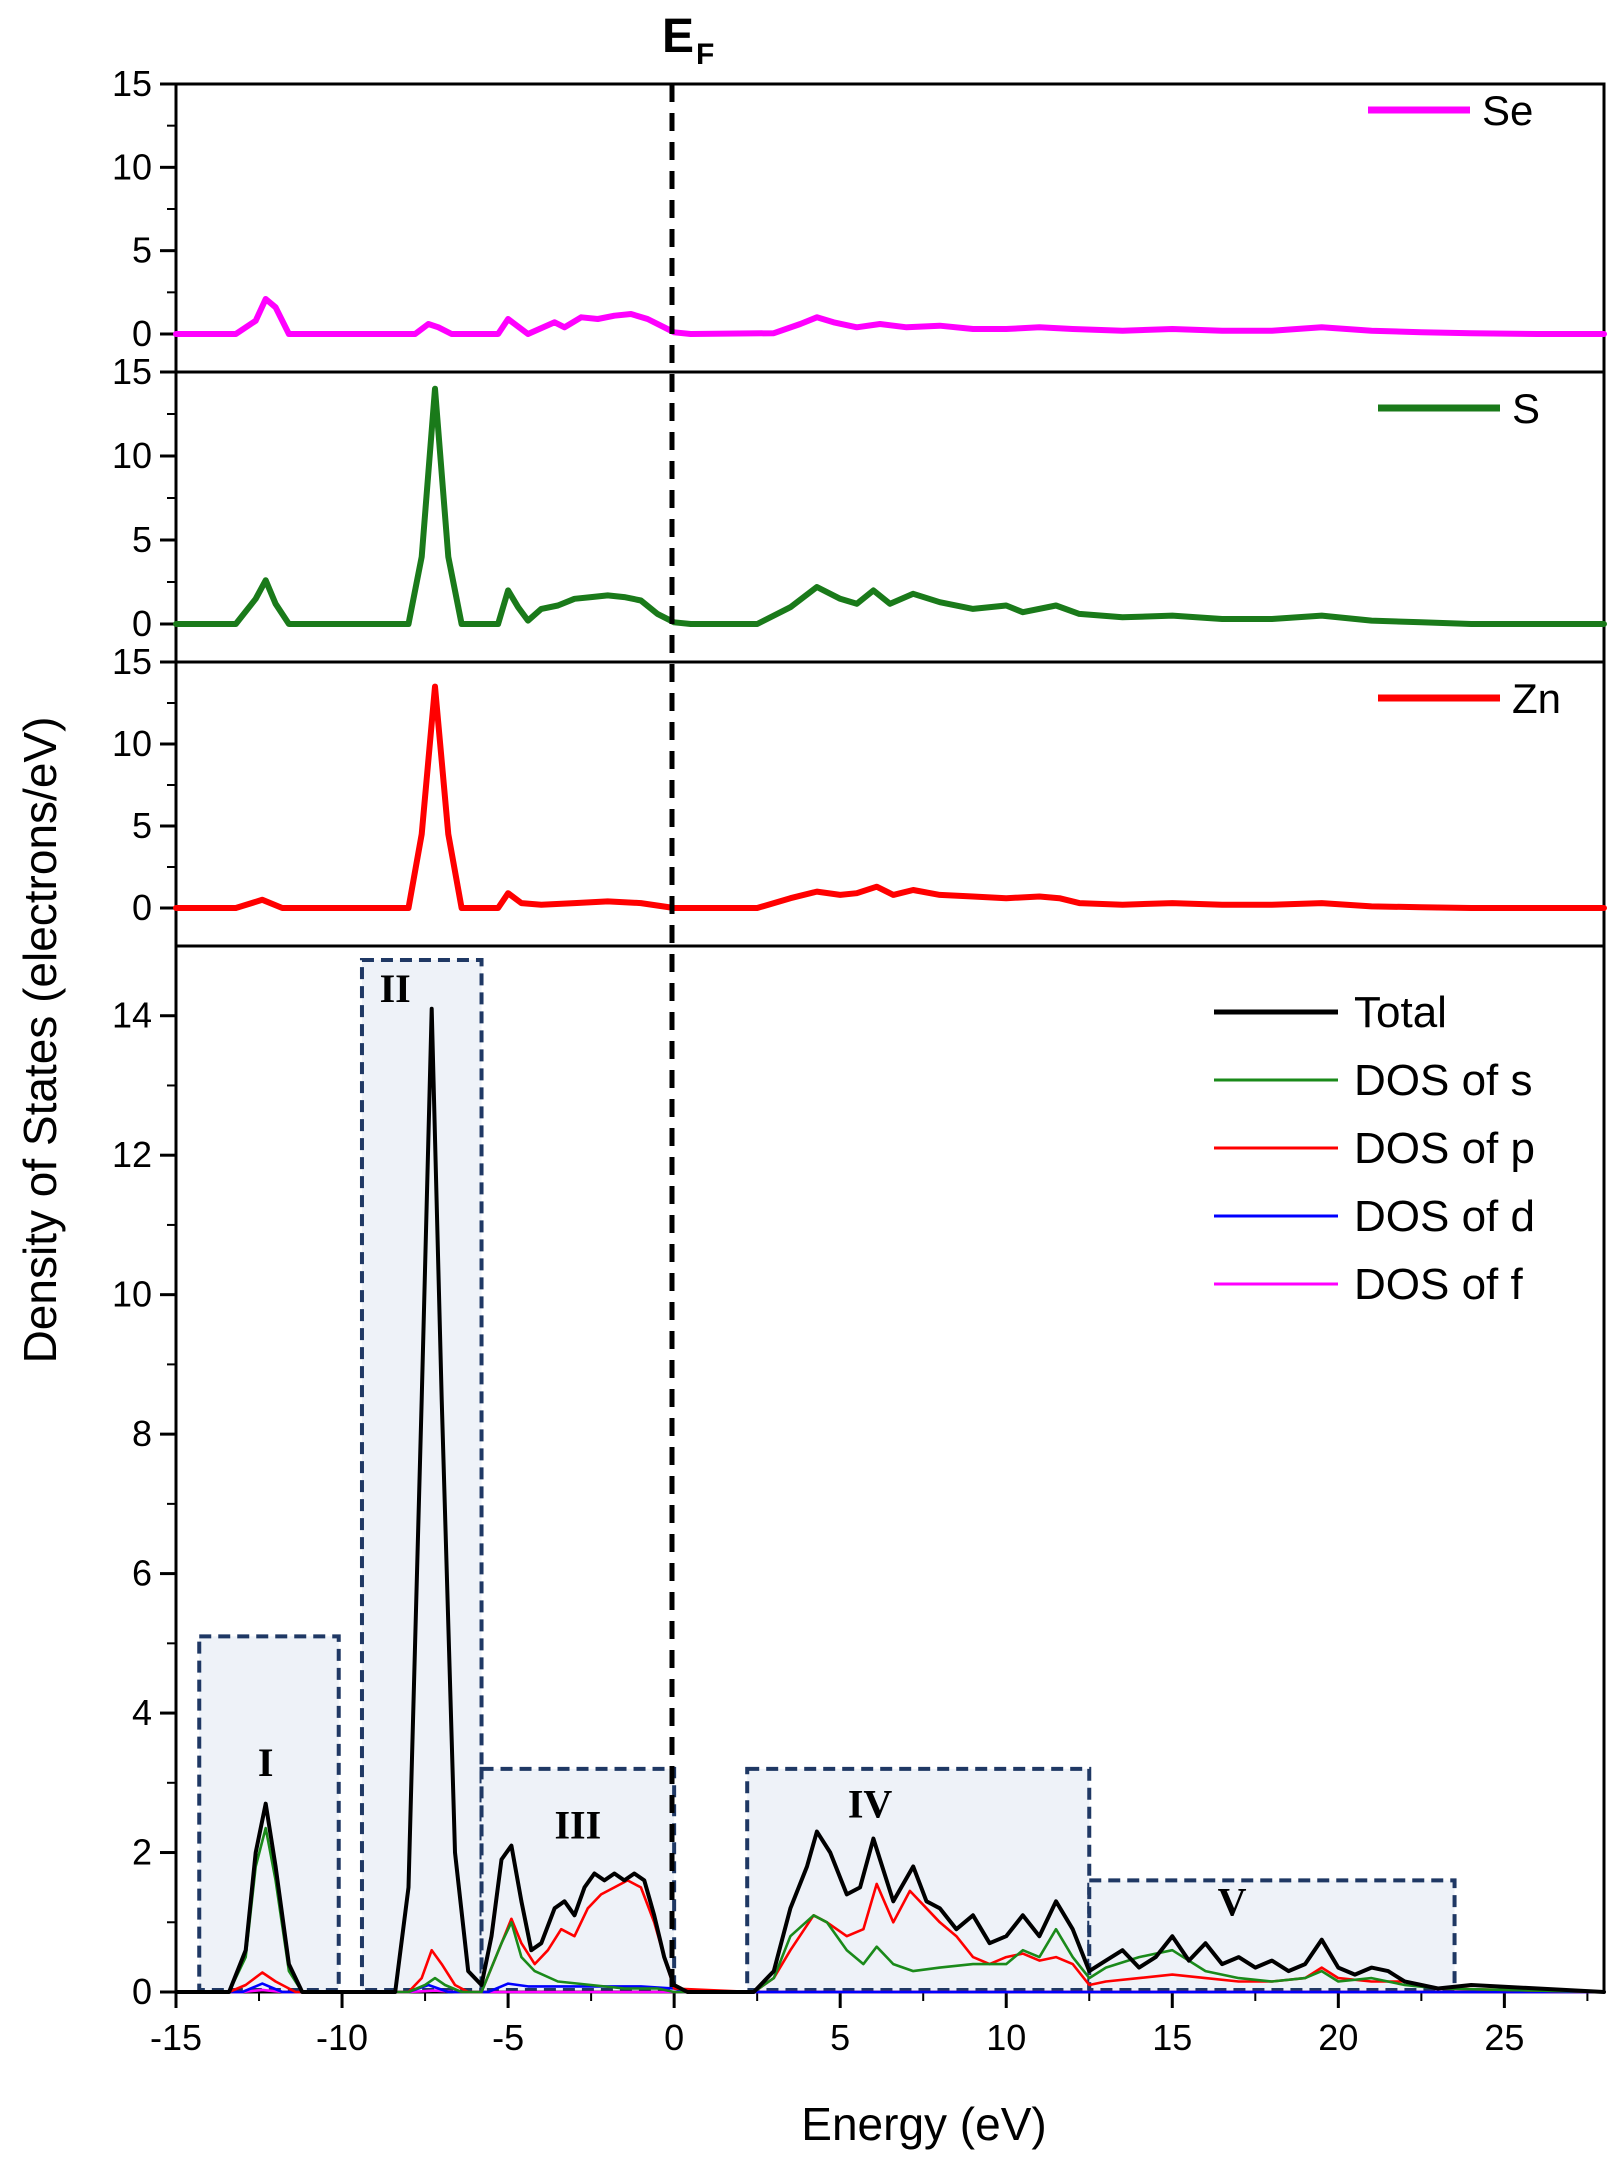 The width and height of the screenshot is (1614, 2165). Describe the element at coordinates (395, 988) in the screenshot. I see `region-label-ii: II` at that location.